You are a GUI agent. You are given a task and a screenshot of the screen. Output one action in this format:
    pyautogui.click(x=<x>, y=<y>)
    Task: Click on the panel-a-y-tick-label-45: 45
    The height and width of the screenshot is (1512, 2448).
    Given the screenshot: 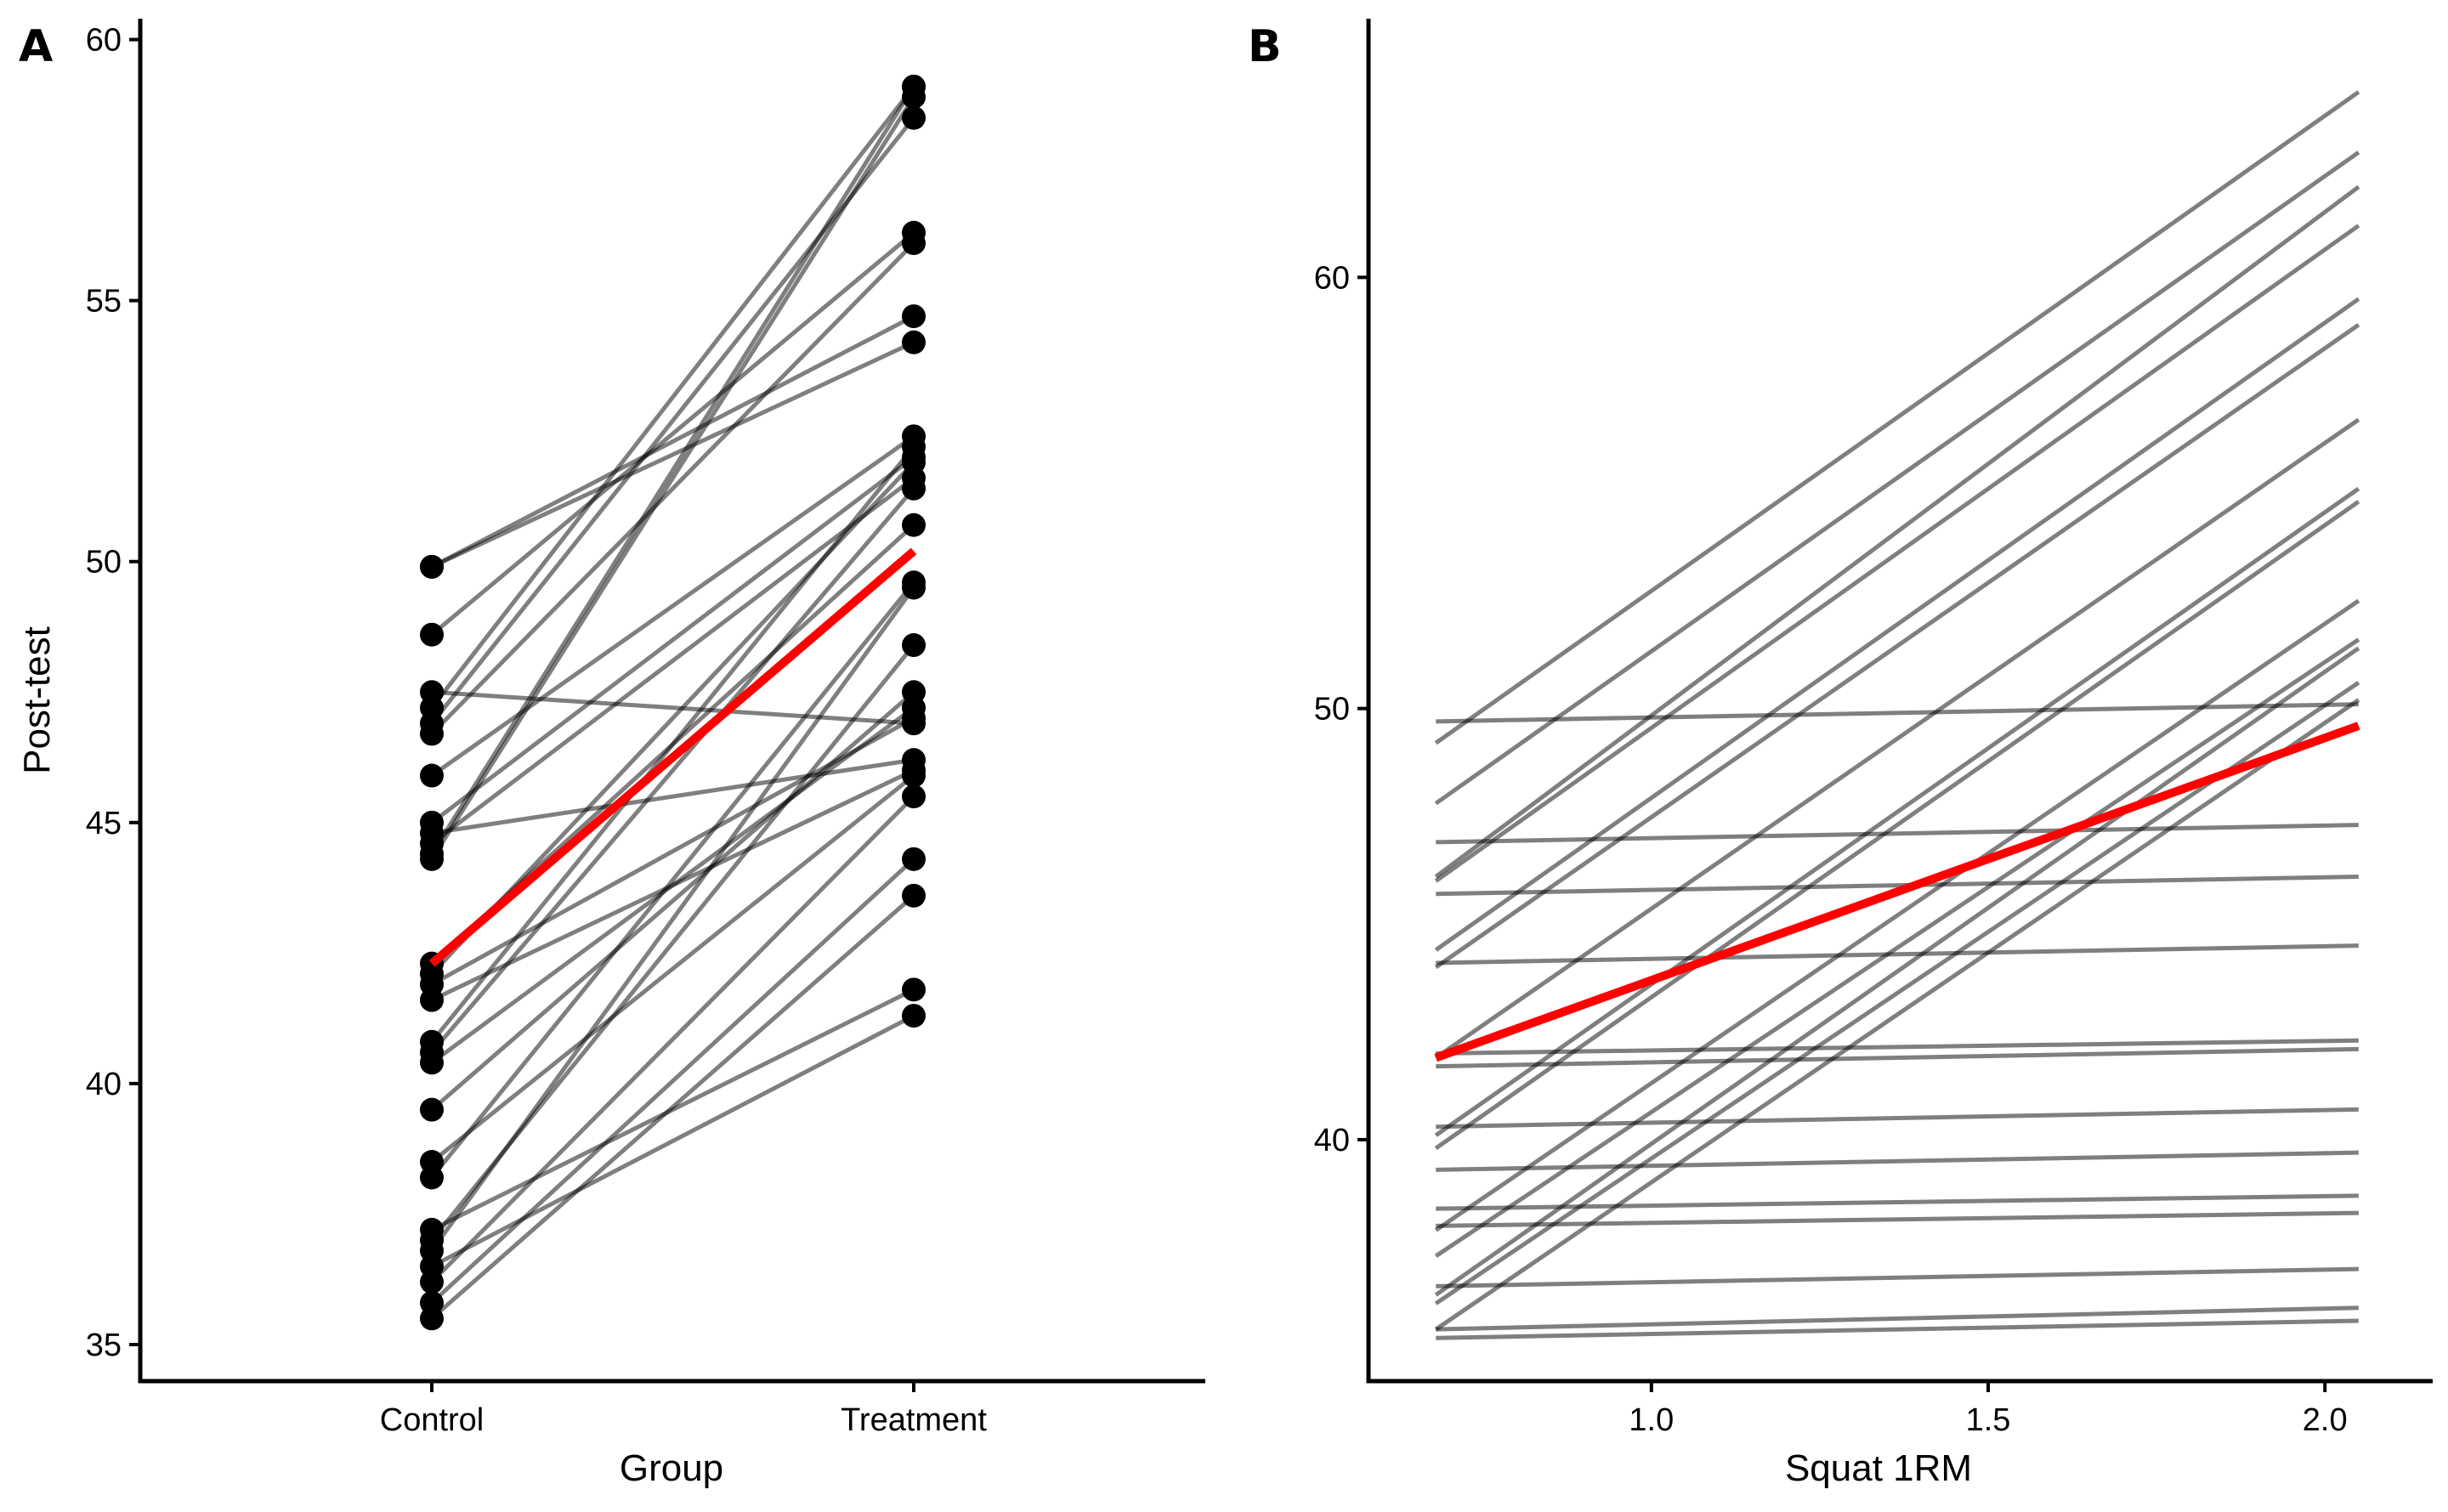 What is the action you would take?
    pyautogui.click(x=104, y=823)
    